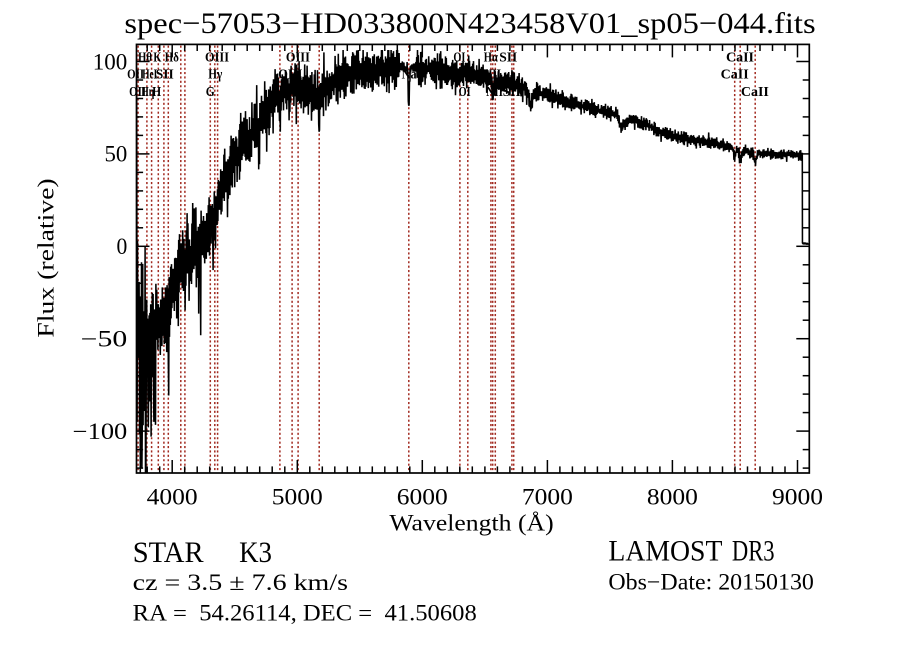 The width and height of the screenshot is (900, 649). What do you see at coordinates (409, 73) in the screenshot?
I see `svg-text: Na` at bounding box center [409, 73].